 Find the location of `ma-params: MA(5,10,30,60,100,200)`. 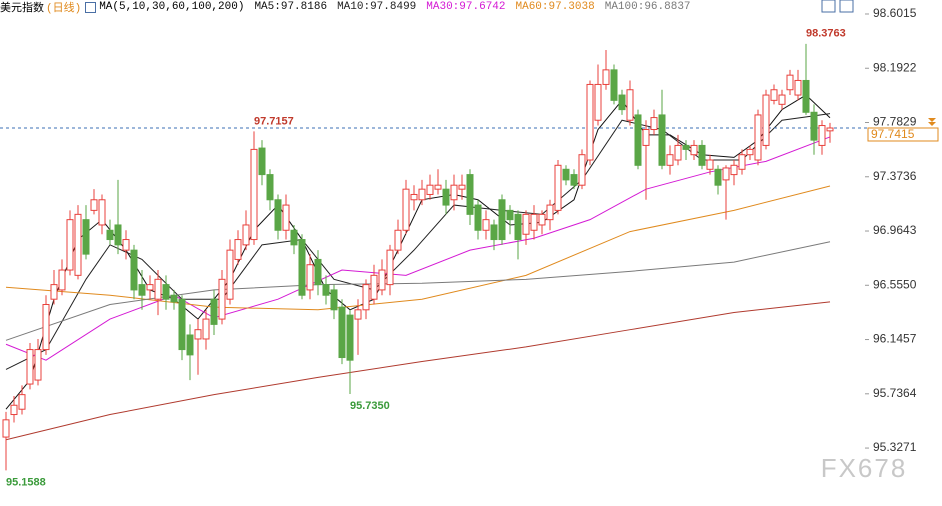

ma-params: MA(5,10,30,60,100,200) is located at coordinates (172, 7).